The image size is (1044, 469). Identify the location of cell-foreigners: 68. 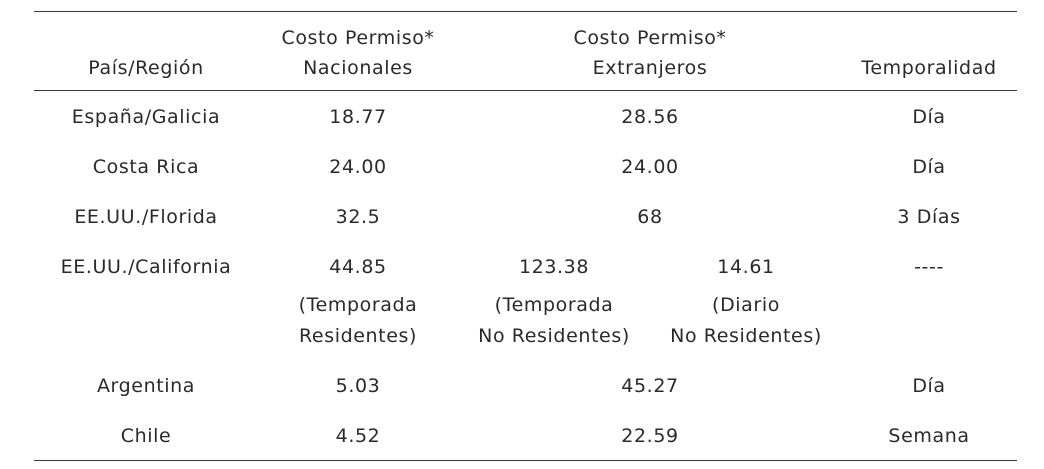
(650, 217).